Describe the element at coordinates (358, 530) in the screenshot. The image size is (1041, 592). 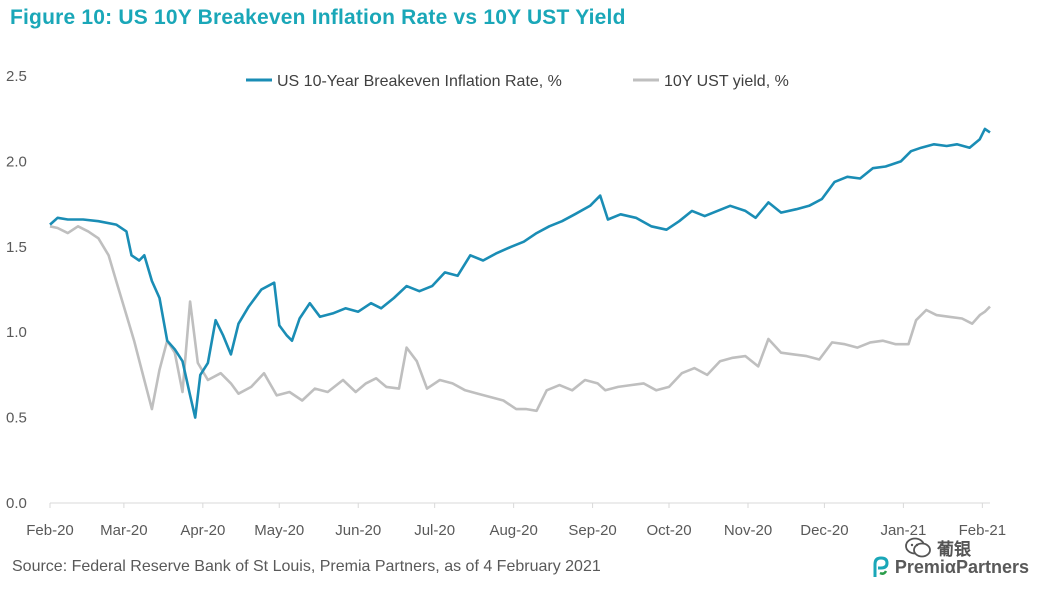
I see `x-tick-label: Jun-20` at that location.